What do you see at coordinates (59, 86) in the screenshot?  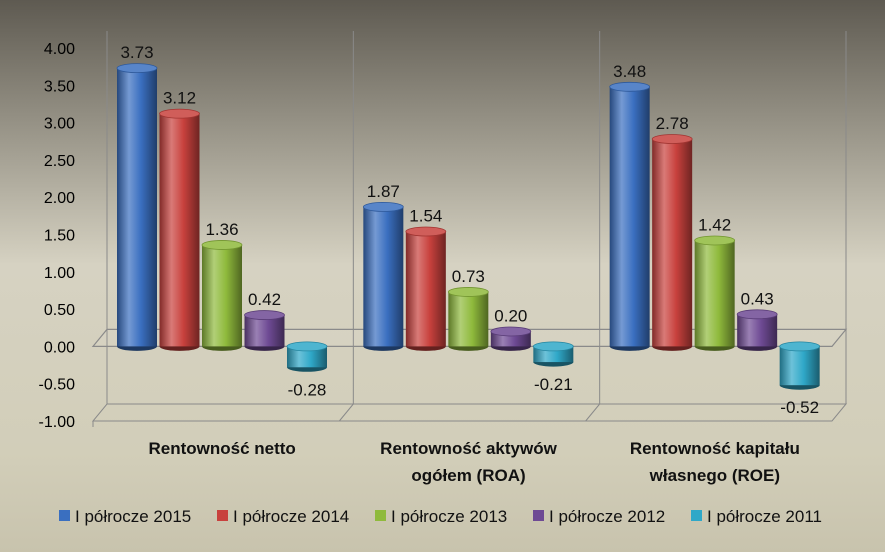 I see `y-tick-label: 3.50` at bounding box center [59, 86].